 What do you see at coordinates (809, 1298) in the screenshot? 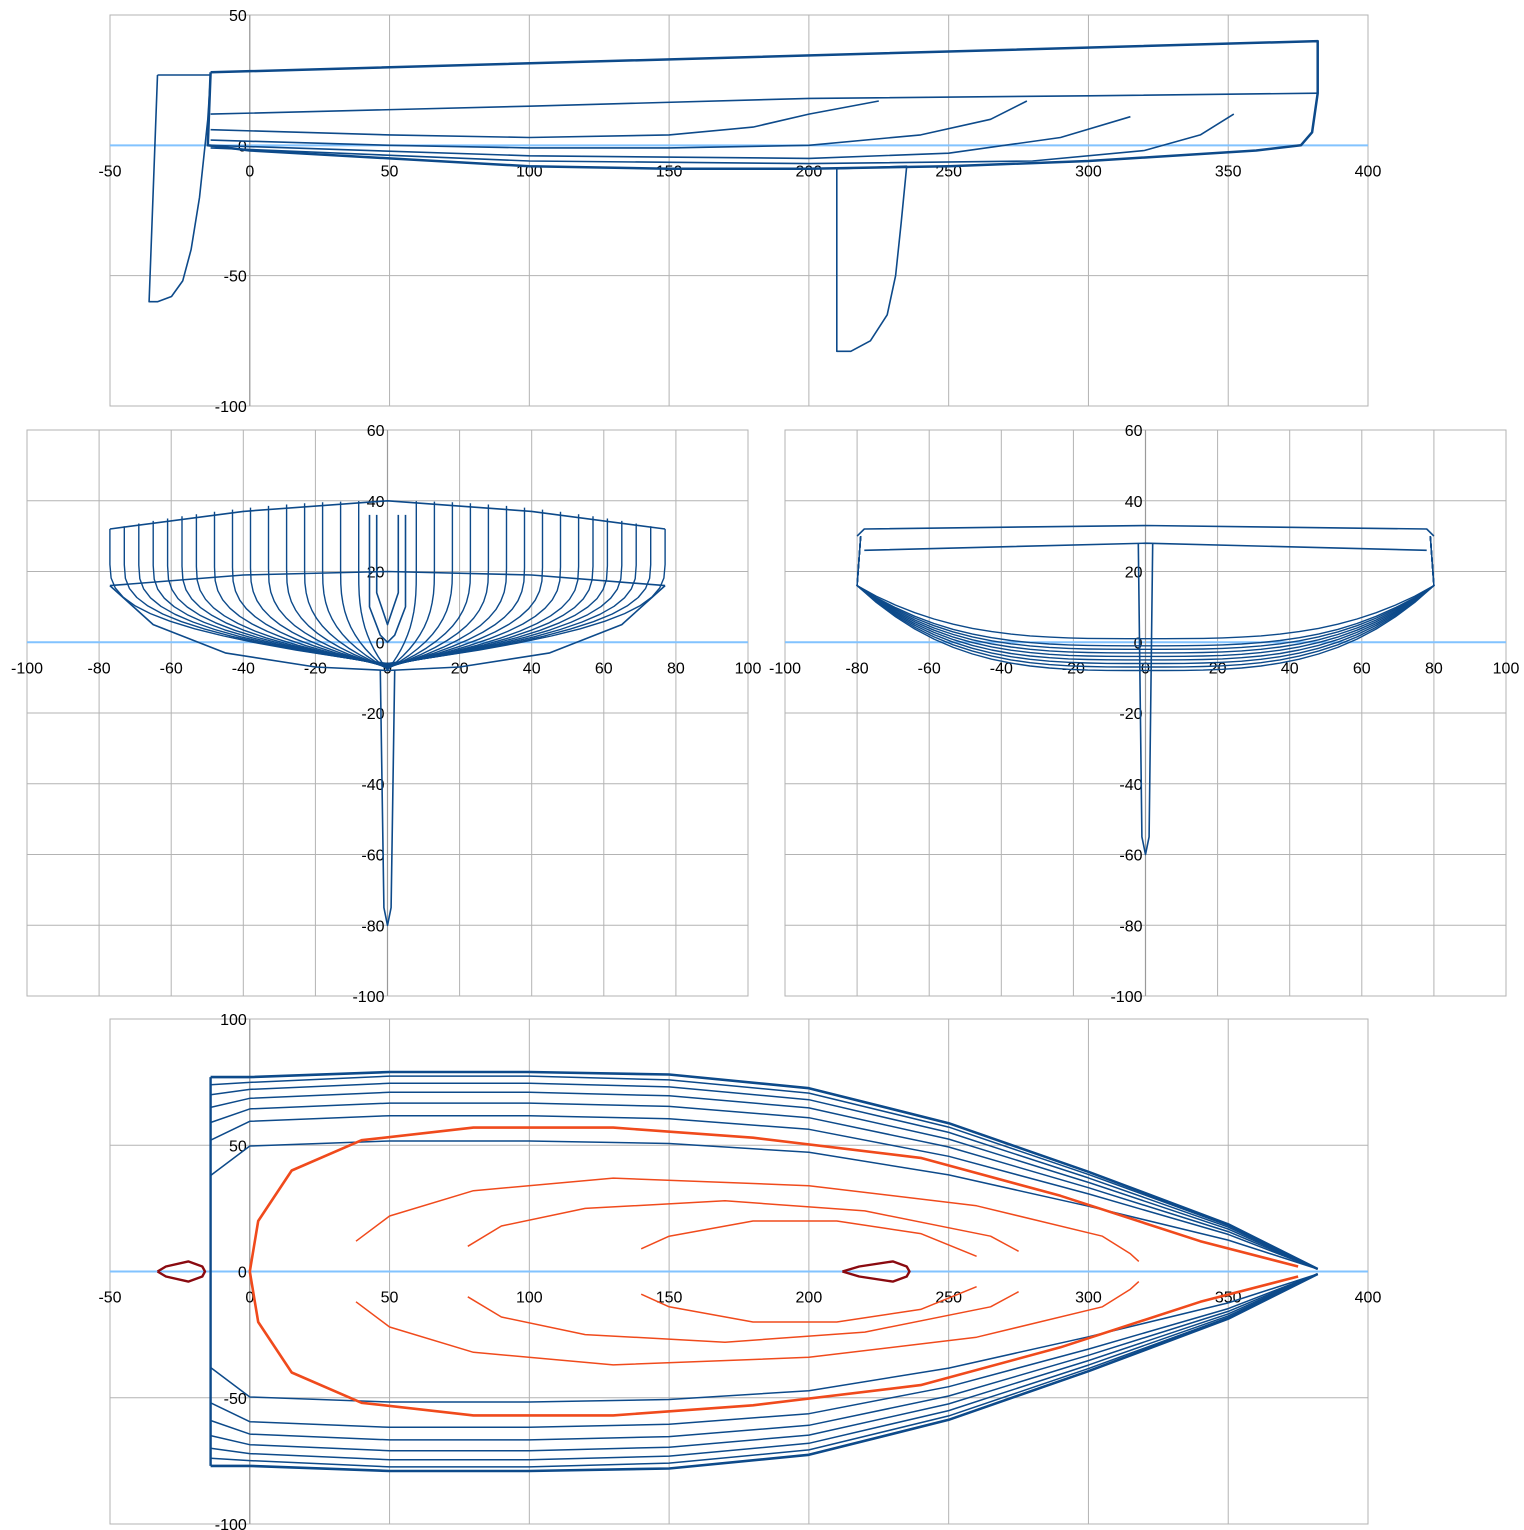
I see `plan-x-tick-label: 200` at bounding box center [809, 1298].